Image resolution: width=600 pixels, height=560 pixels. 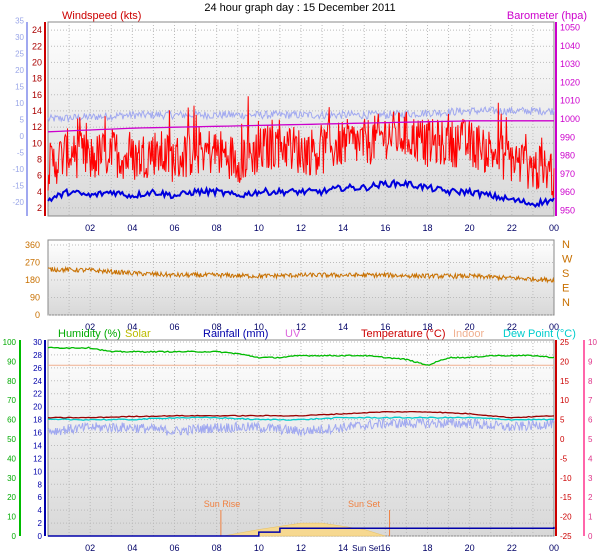 I want to click on y-tick-wind: 8, so click(x=39, y=159).